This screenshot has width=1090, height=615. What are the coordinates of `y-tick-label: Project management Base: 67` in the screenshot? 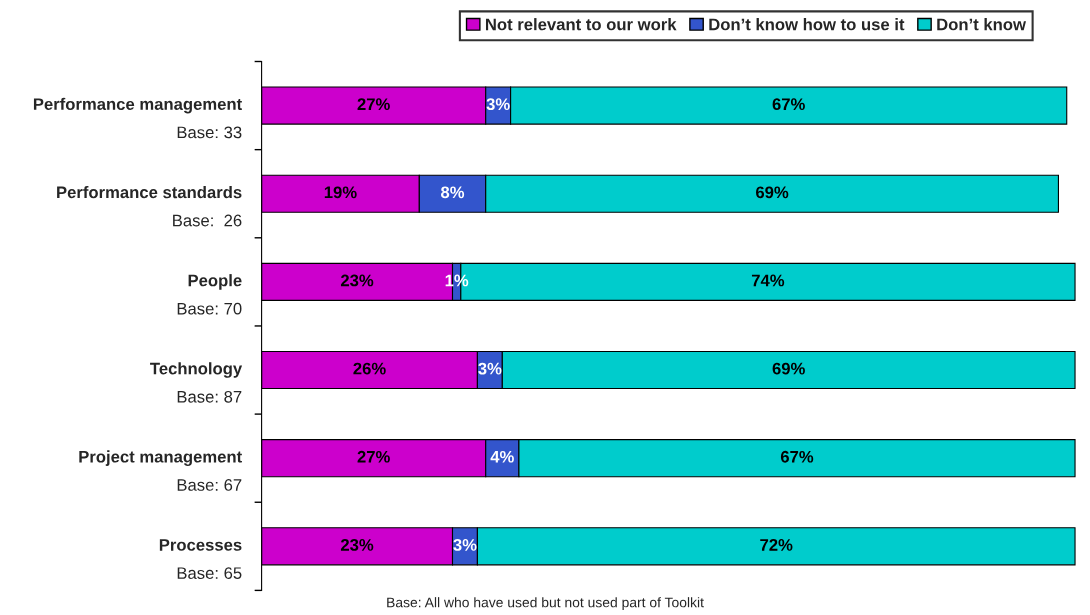 It's located at (160, 470).